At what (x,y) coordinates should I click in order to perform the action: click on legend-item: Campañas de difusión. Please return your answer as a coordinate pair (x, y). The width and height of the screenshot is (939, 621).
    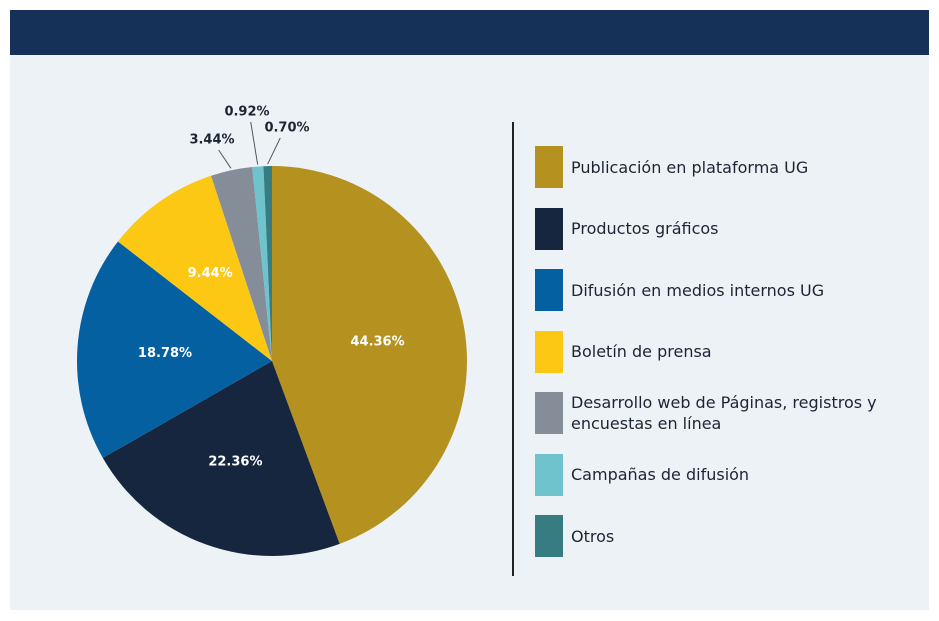
    Looking at the image, I should click on (723, 474).